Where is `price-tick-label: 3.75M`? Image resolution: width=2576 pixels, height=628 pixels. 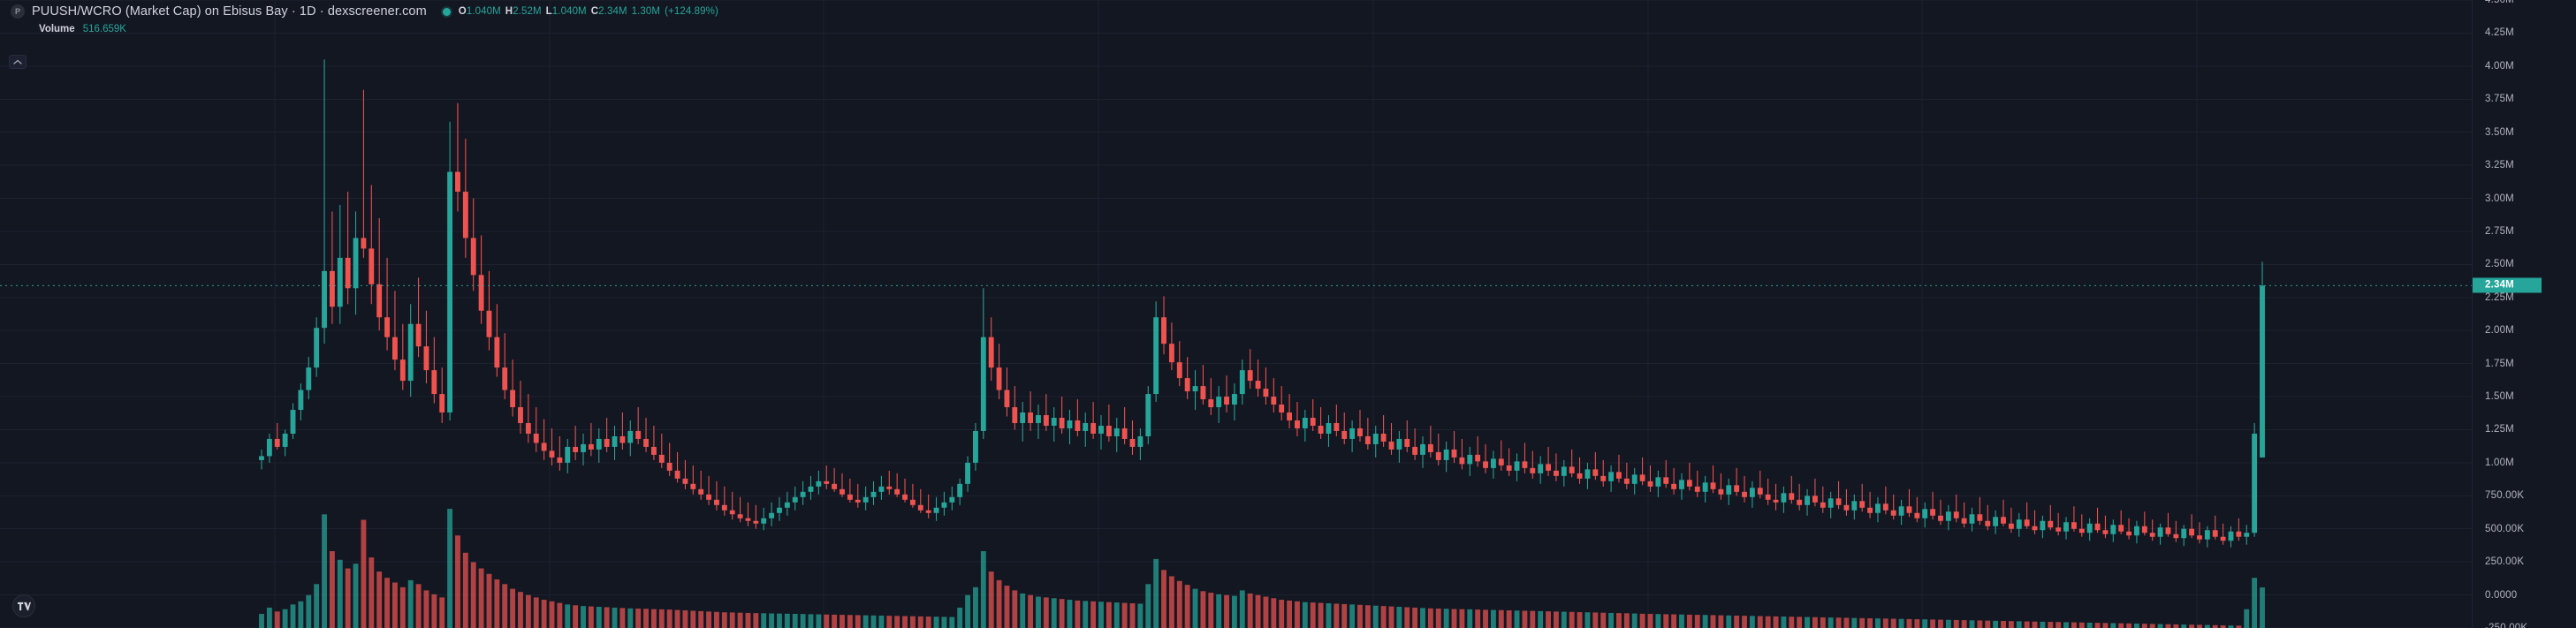
price-tick-label: 3.75M is located at coordinates (2499, 99).